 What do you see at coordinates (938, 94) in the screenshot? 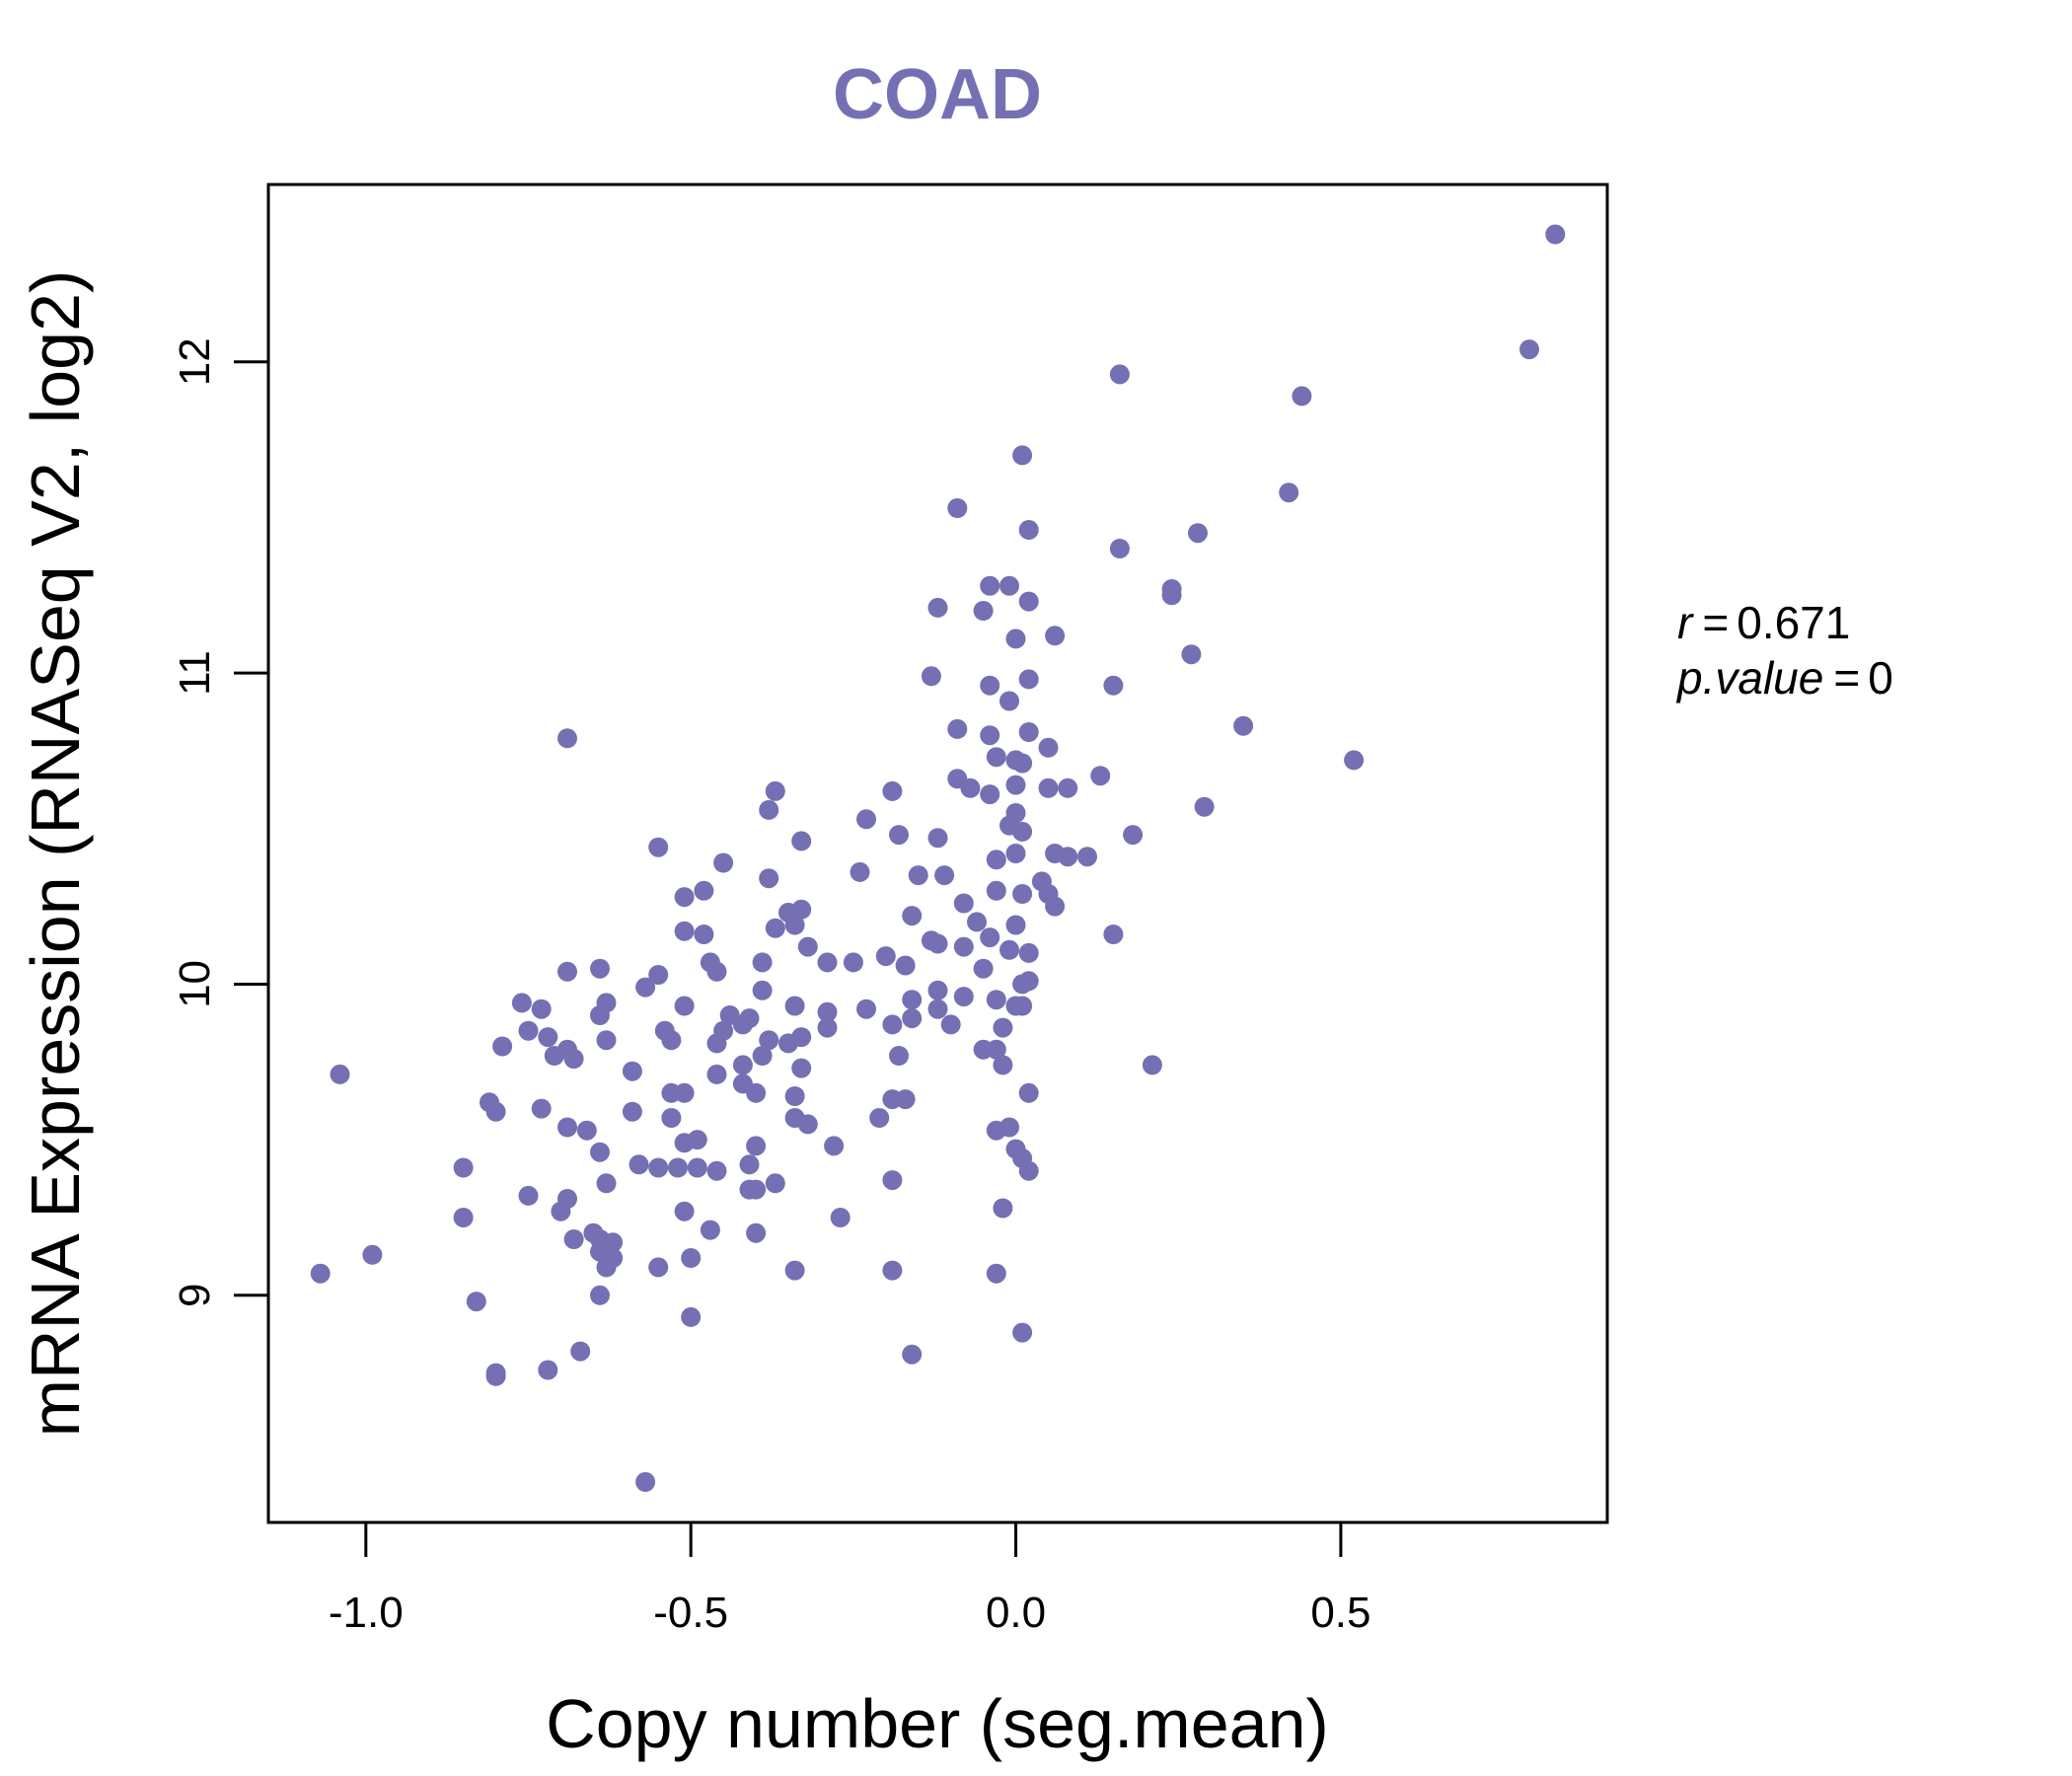
I see `chart-title: COAD` at bounding box center [938, 94].